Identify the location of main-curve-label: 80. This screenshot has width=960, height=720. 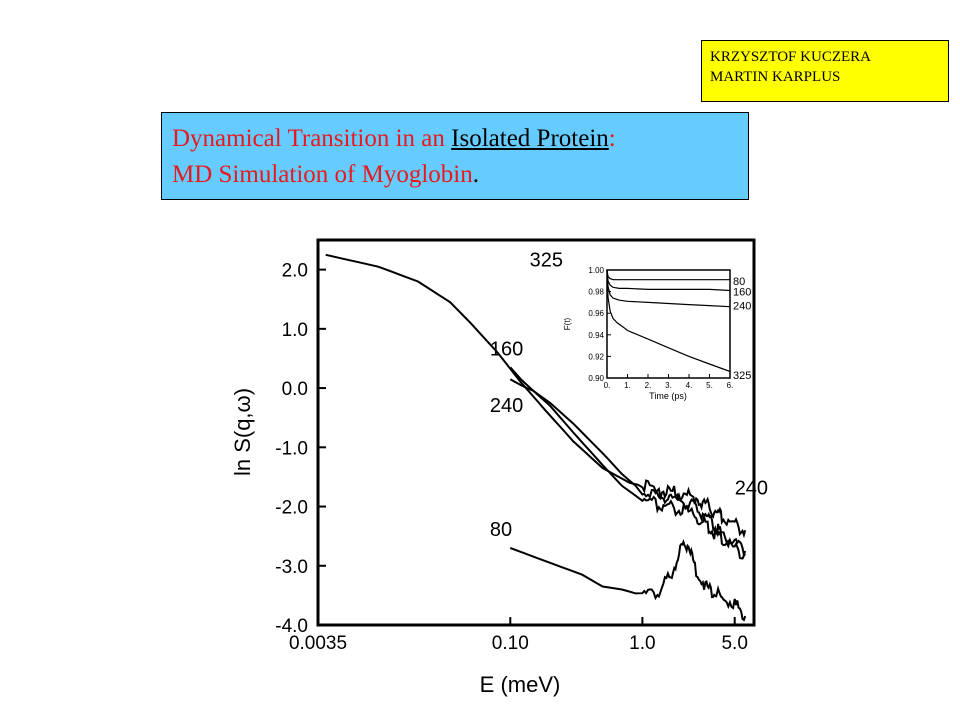
(501, 530).